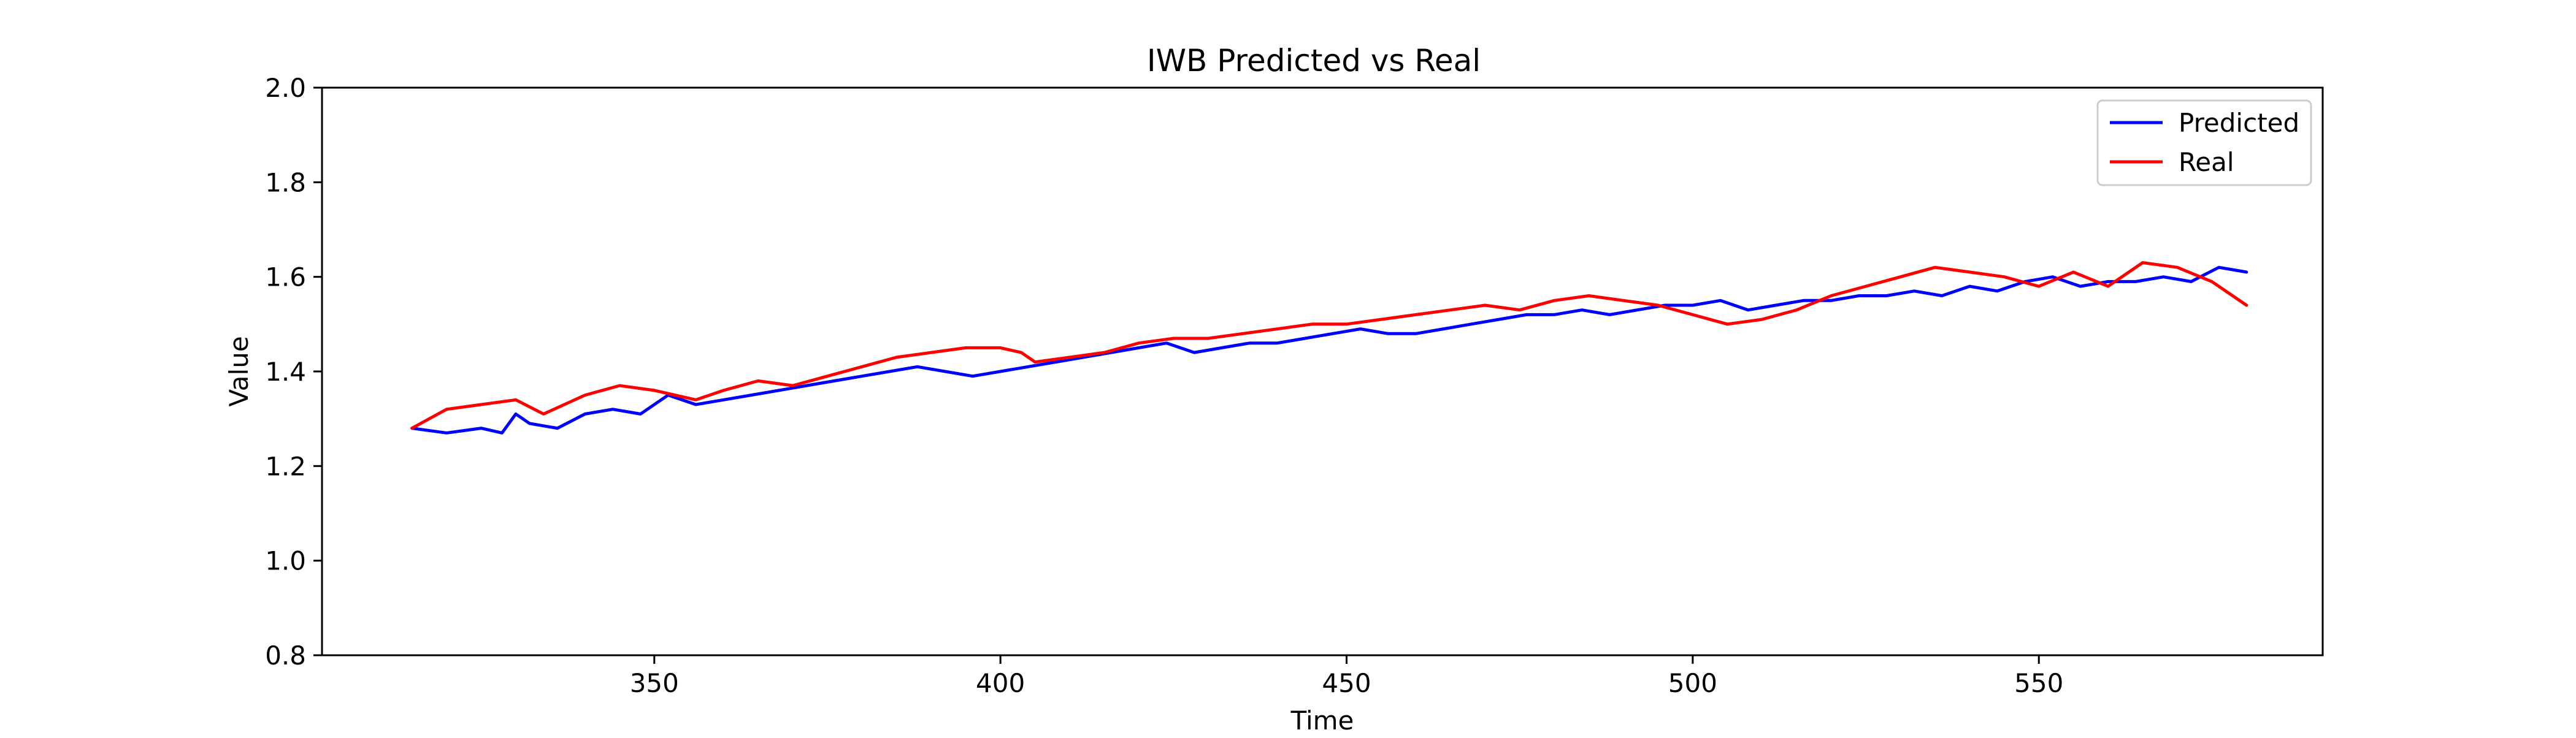 The height and width of the screenshot is (738, 2576). I want to click on y-tick-label: 1.8, so click(285, 182).